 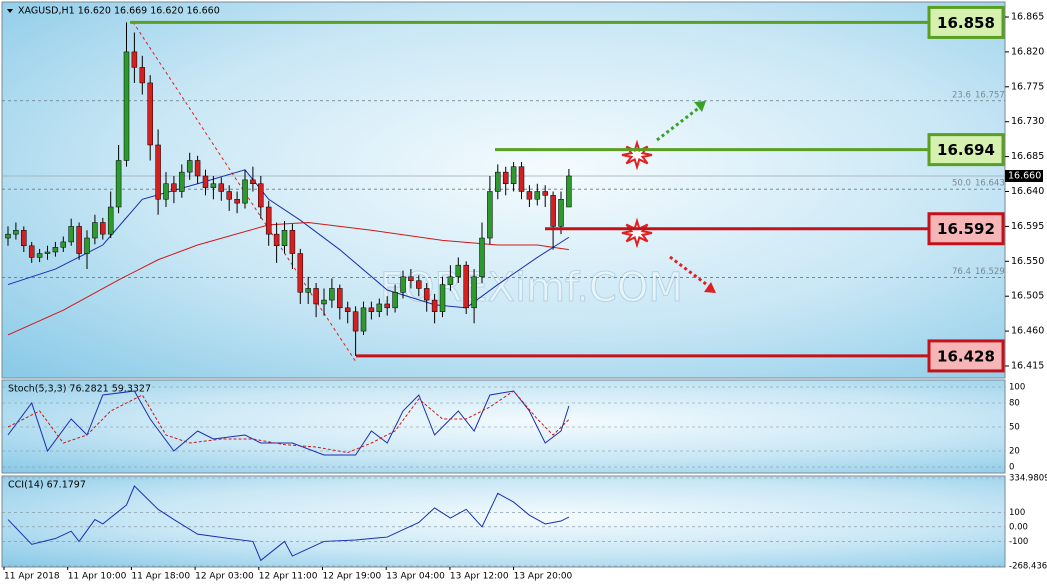 What do you see at coordinates (97, 577) in the screenshot?
I see `x-tick-label: 11 Apr 10:00` at bounding box center [97, 577].